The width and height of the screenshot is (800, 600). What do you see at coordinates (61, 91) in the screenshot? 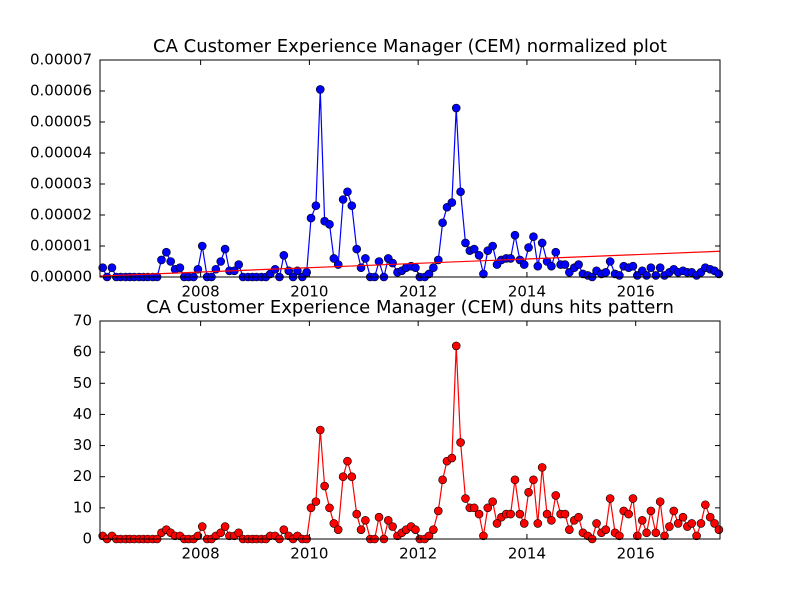
I see `y-tick-label: 0.00006` at bounding box center [61, 91].